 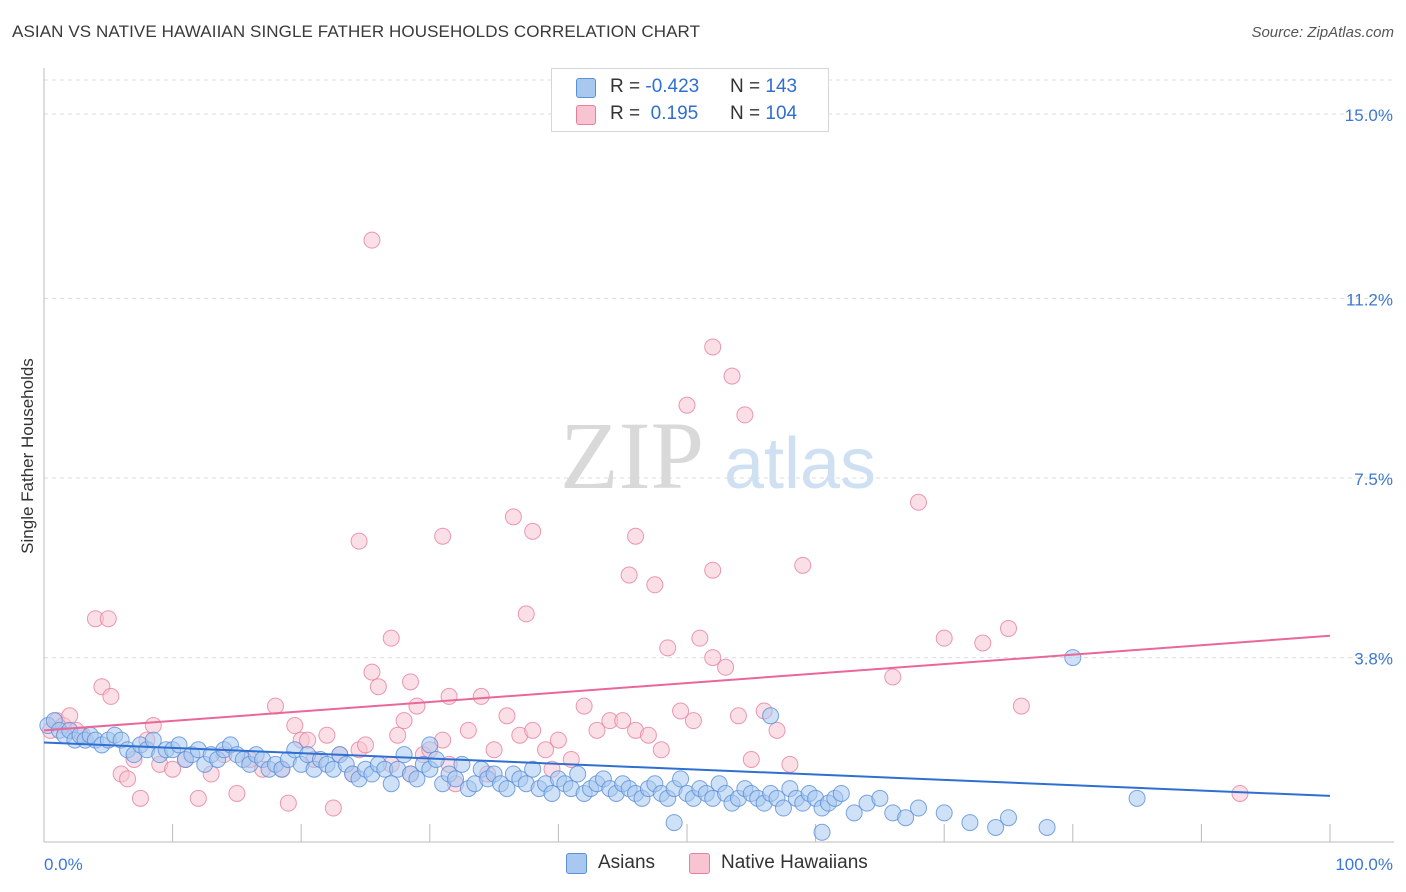 I want to click on legend-r-hawaiians: R = 0.195, so click(x=654, y=113).